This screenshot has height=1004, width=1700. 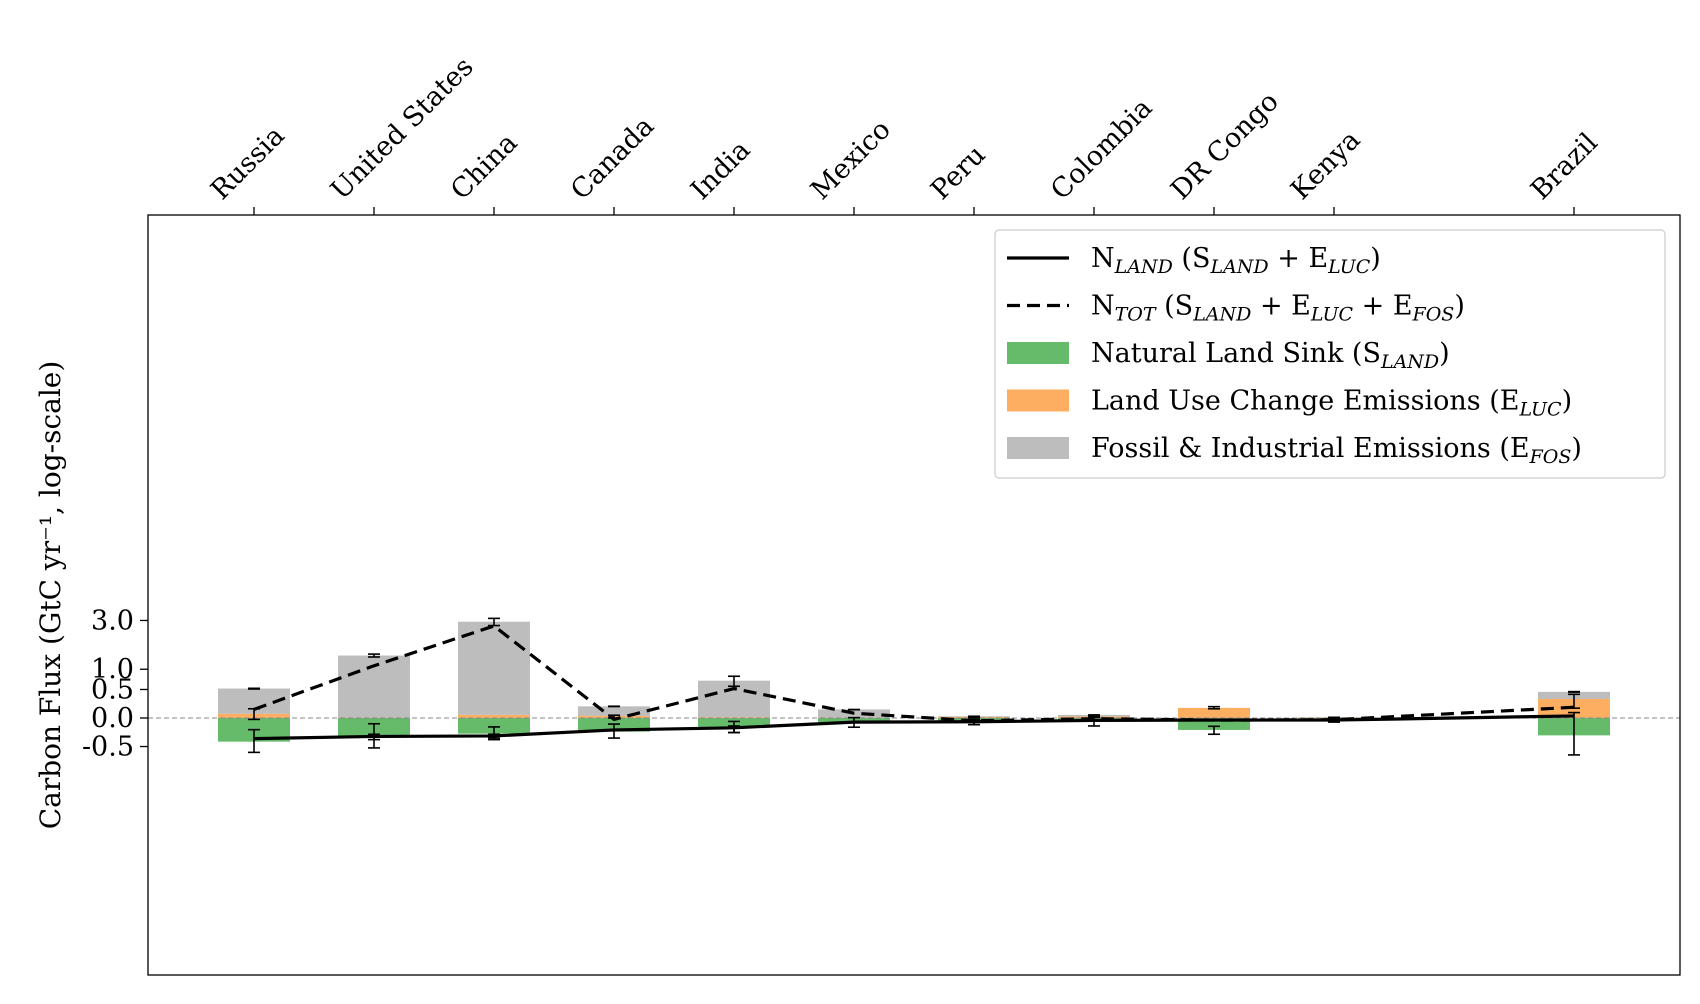 I want to click on legend-label: Land Use Change Emissions (ELUC), so click(x=1331, y=403).